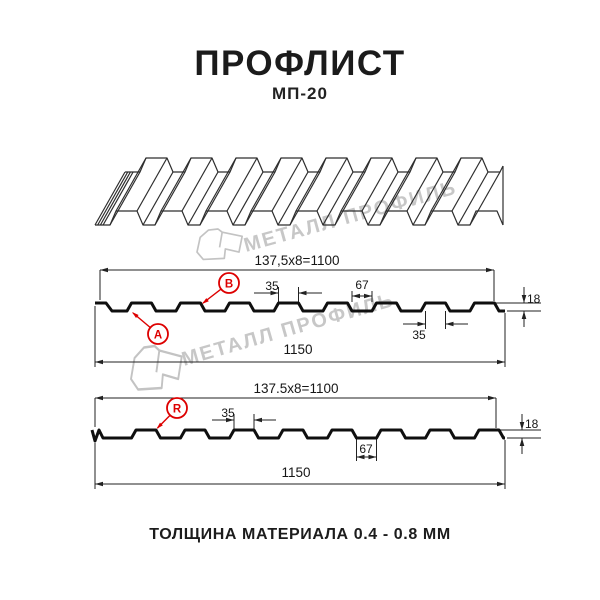  I want to click on sheet-3d-view, so click(299, 191).